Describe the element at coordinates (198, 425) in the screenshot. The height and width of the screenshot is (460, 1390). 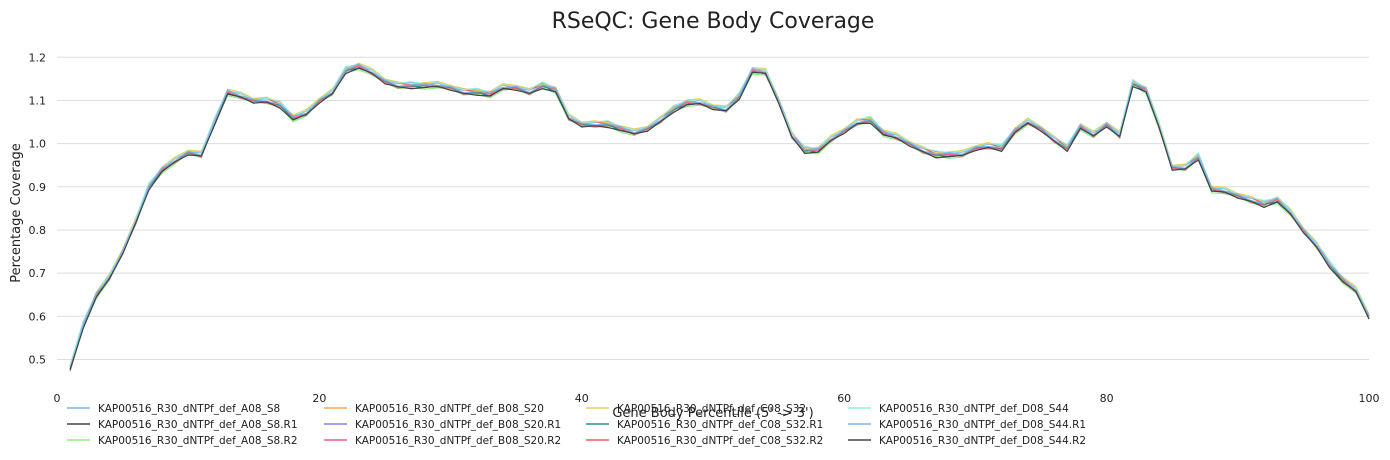
I see `legend-entry: KAP00516_R30_dNTPf_def_A08_S8.R1` at that location.